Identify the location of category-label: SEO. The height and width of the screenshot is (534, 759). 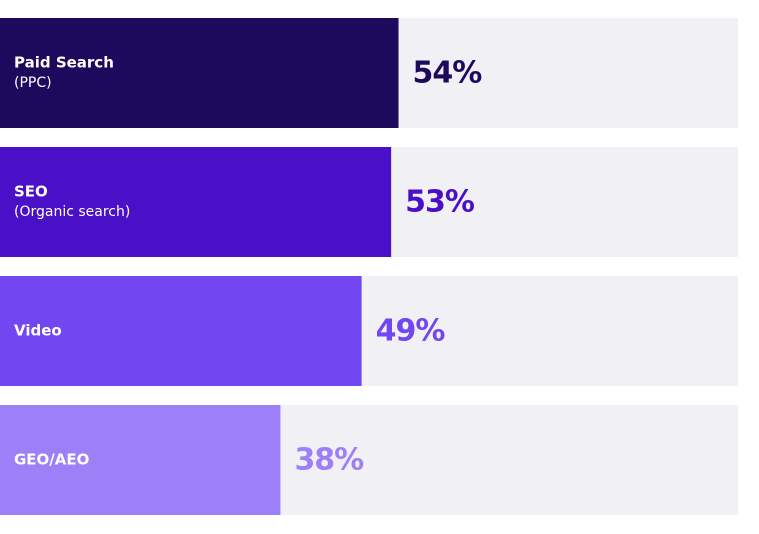
(31, 192).